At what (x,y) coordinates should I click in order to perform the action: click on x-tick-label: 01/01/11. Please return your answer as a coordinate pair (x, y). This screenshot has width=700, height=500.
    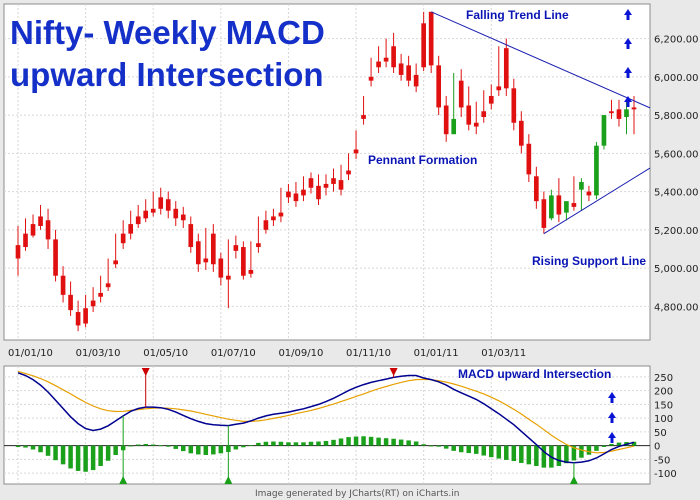
    Looking at the image, I should click on (436, 353).